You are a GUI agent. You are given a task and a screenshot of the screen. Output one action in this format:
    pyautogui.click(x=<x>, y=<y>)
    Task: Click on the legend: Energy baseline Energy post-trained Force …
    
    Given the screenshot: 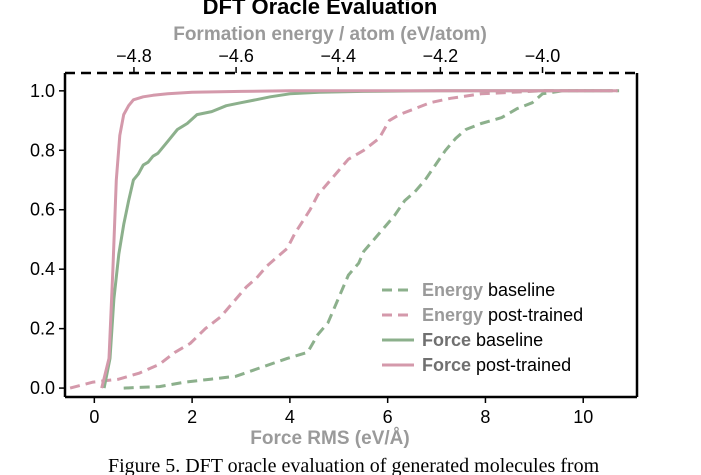 What is the action you would take?
    pyautogui.click(x=482, y=327)
    